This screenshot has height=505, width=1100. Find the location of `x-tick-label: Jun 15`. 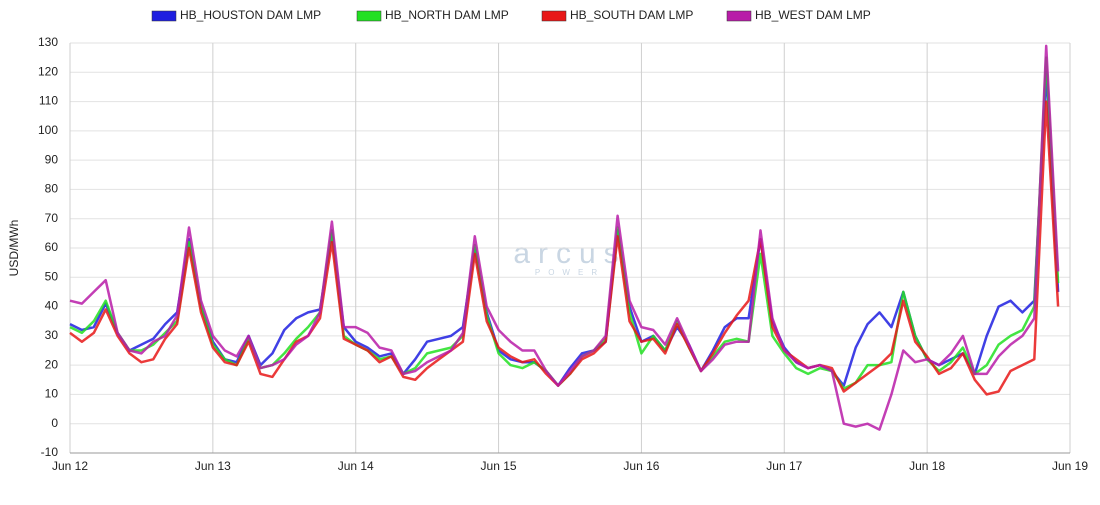

x-tick-label: Jun 15 is located at coordinates (499, 466).